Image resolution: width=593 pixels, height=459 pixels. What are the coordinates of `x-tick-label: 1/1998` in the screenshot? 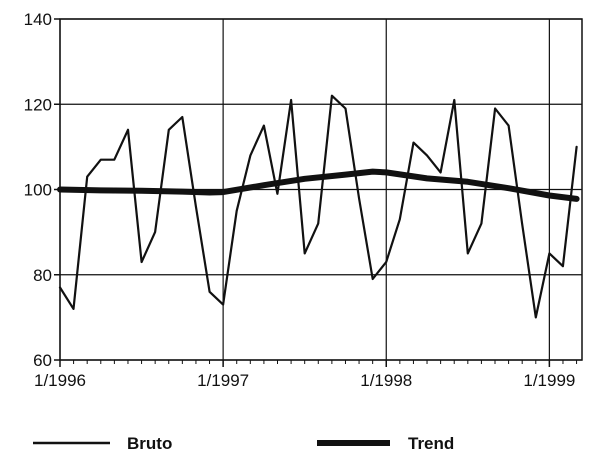 It's located at (386, 380).